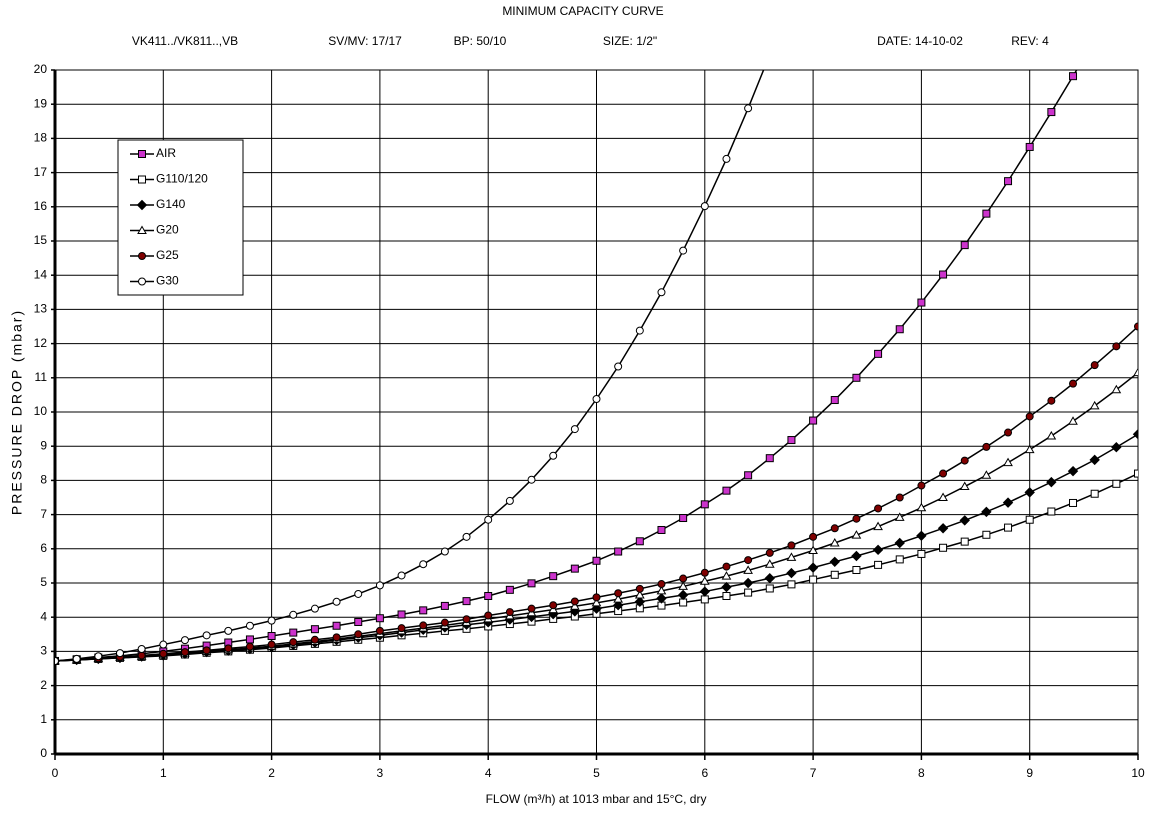  Describe the element at coordinates (171, 204) in the screenshot. I see `legend-label: G140` at that location.